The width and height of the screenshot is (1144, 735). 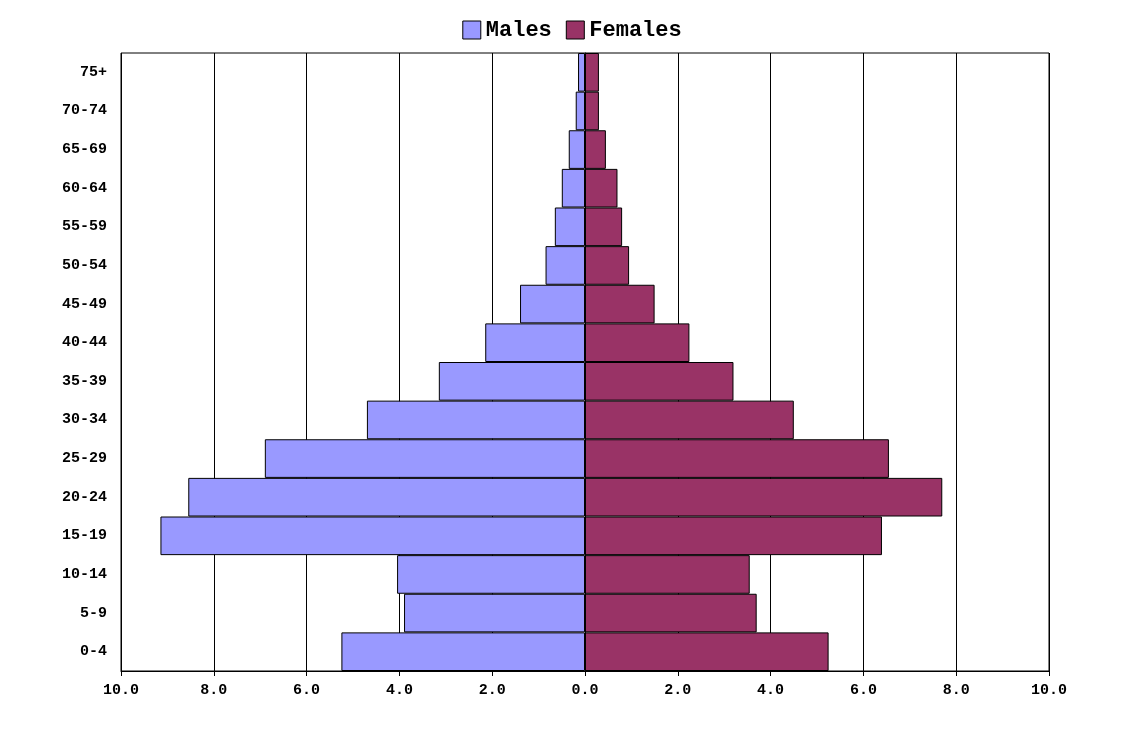 What do you see at coordinates (84, 459) in the screenshot?
I see `y-tick-label: 25-29` at bounding box center [84, 459].